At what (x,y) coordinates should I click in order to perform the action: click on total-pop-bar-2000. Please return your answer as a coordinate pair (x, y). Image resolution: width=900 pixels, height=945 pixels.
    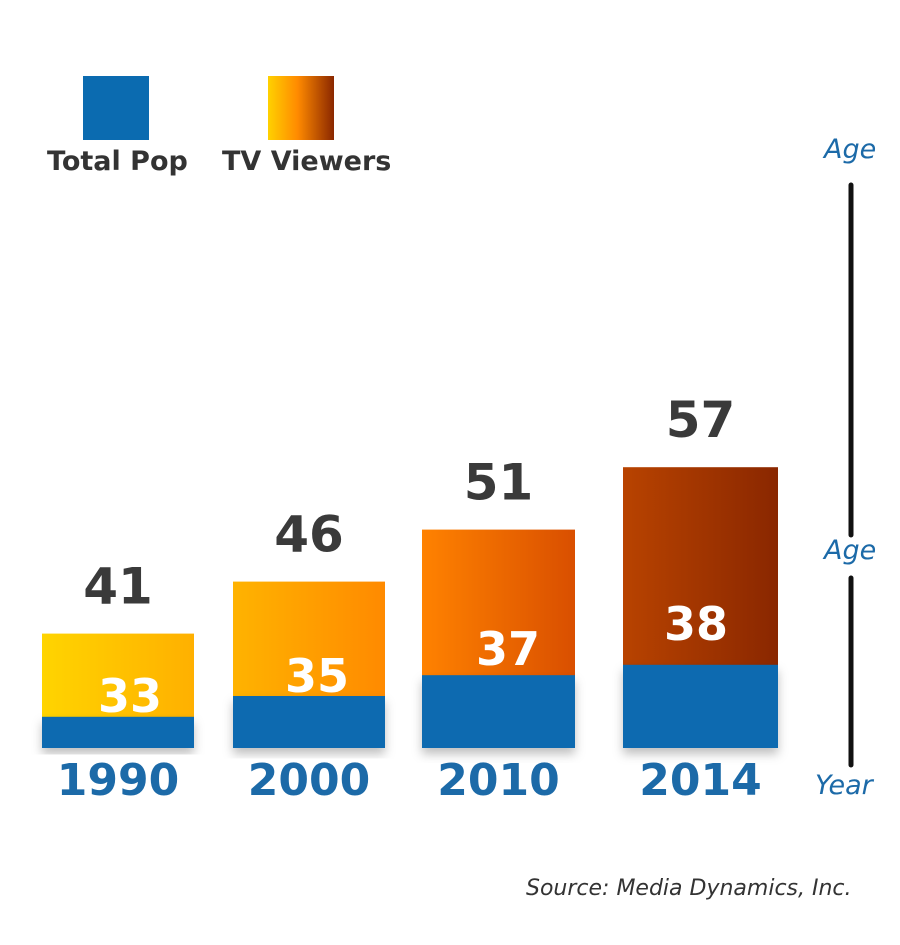
    Looking at the image, I should click on (309, 722).